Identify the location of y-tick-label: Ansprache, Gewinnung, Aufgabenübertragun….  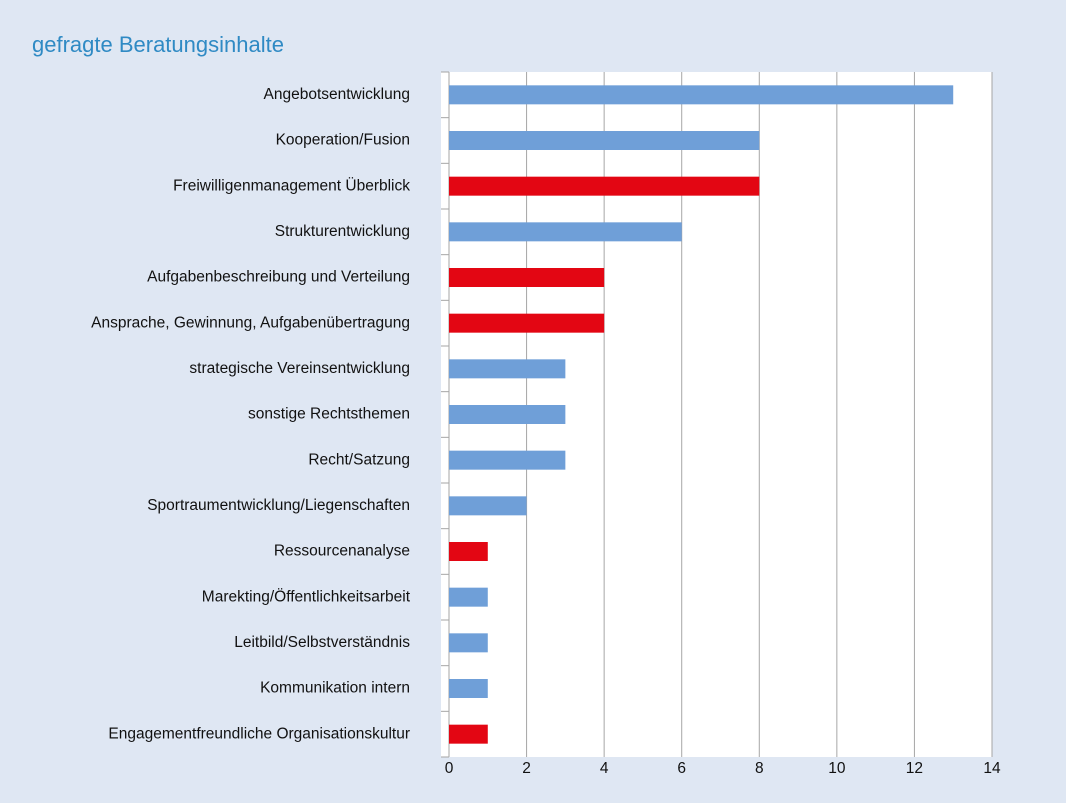
(250, 322).